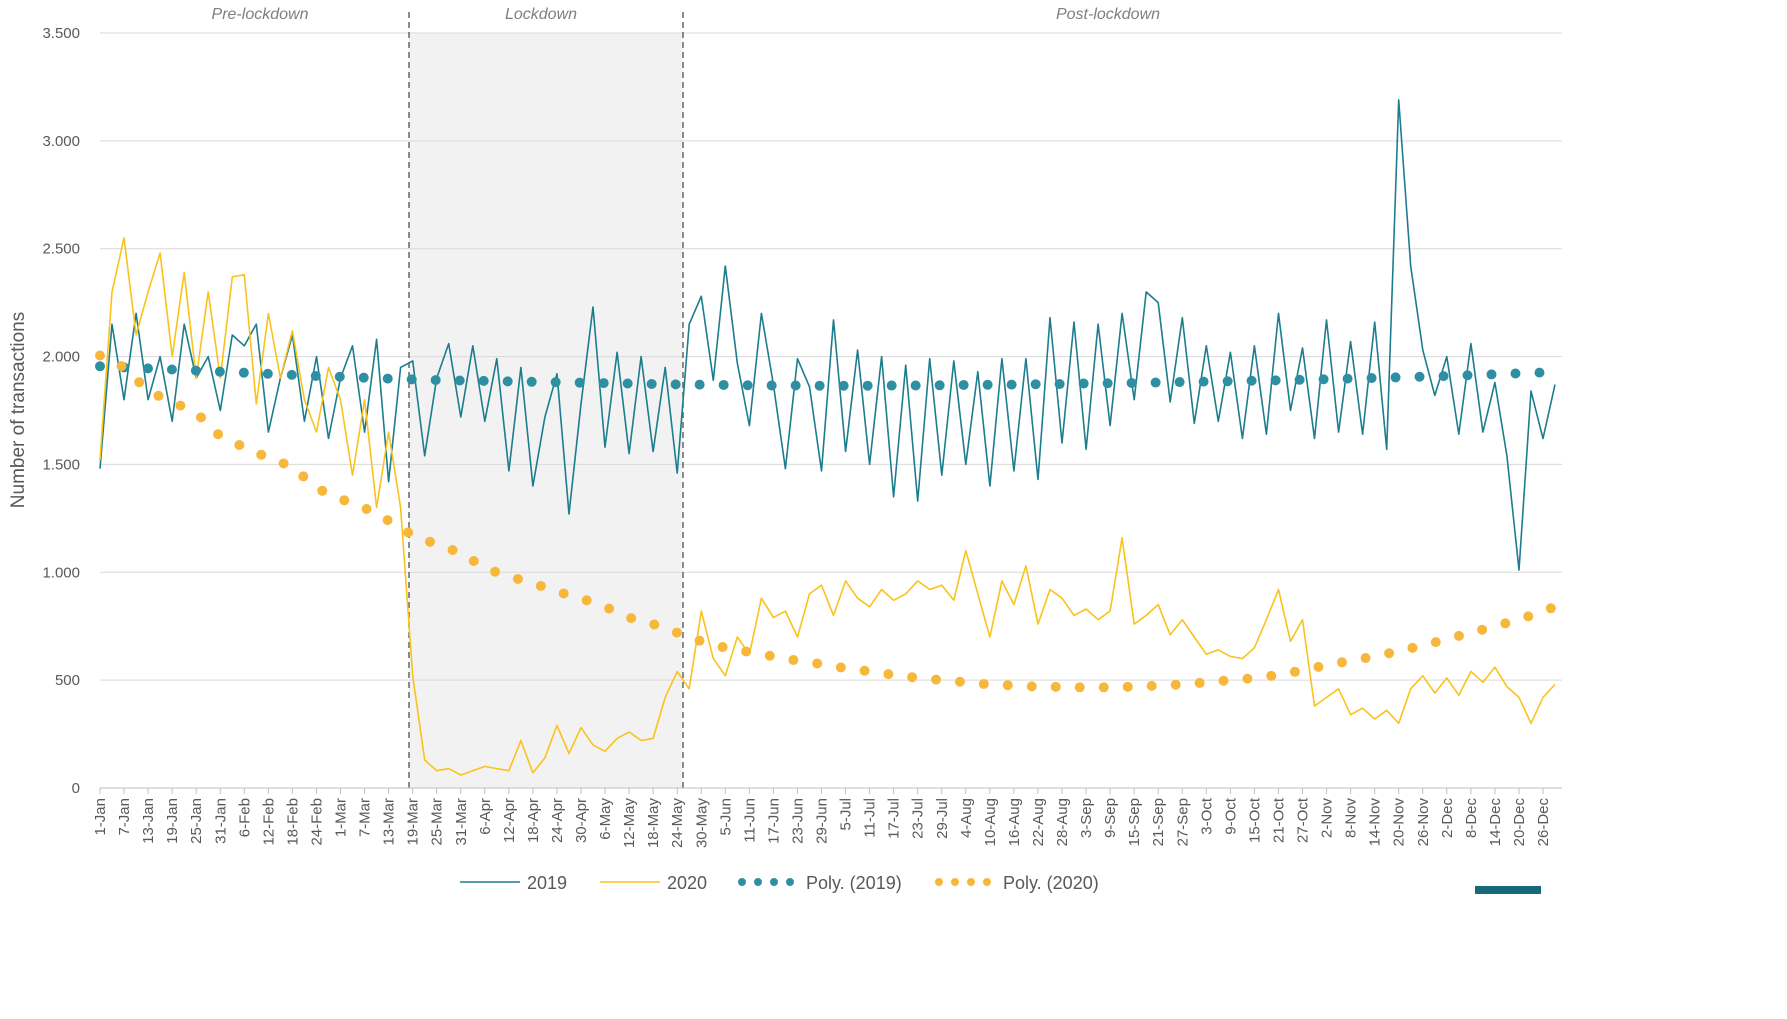  Describe the element at coordinates (461, 822) in the screenshot. I see `x-tick-label: 31-Mar` at that location.